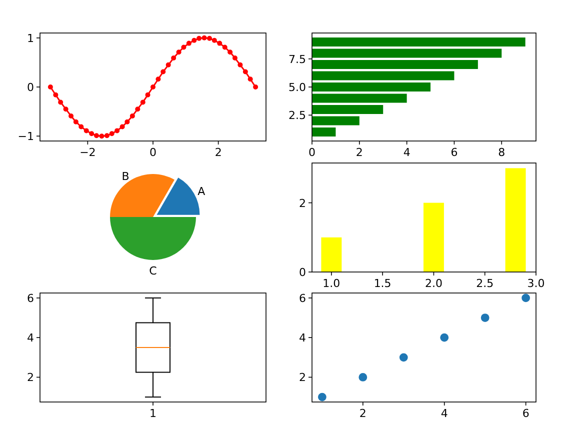 This screenshot has width=561, height=441. What do you see at coordinates (331, 283) in the screenshot?
I see `x-tick-label: 1.0` at bounding box center [331, 283].